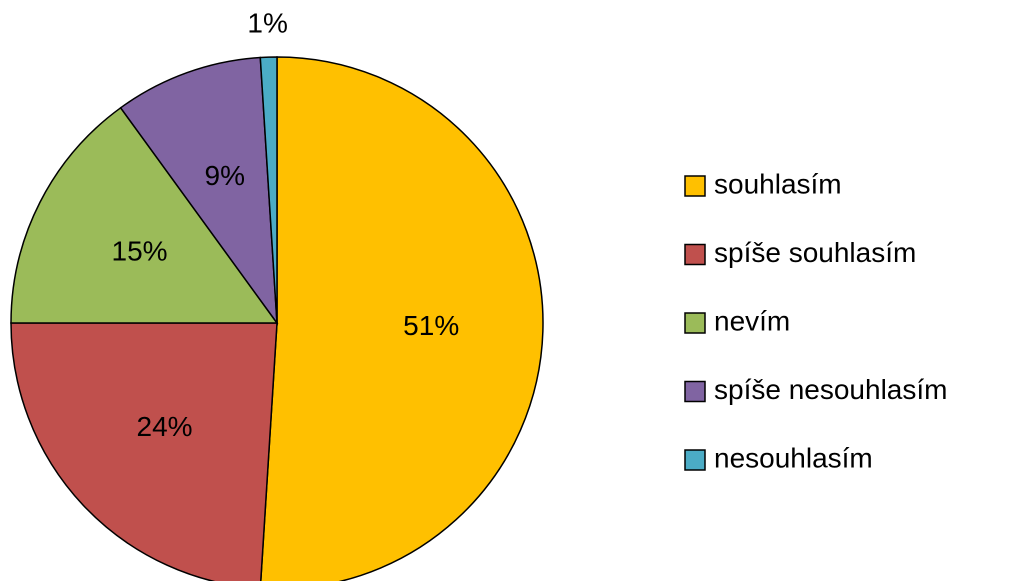 The width and height of the screenshot is (1036, 581). What do you see at coordinates (778, 183) in the screenshot?
I see `legend-label: souhlasím` at bounding box center [778, 183].